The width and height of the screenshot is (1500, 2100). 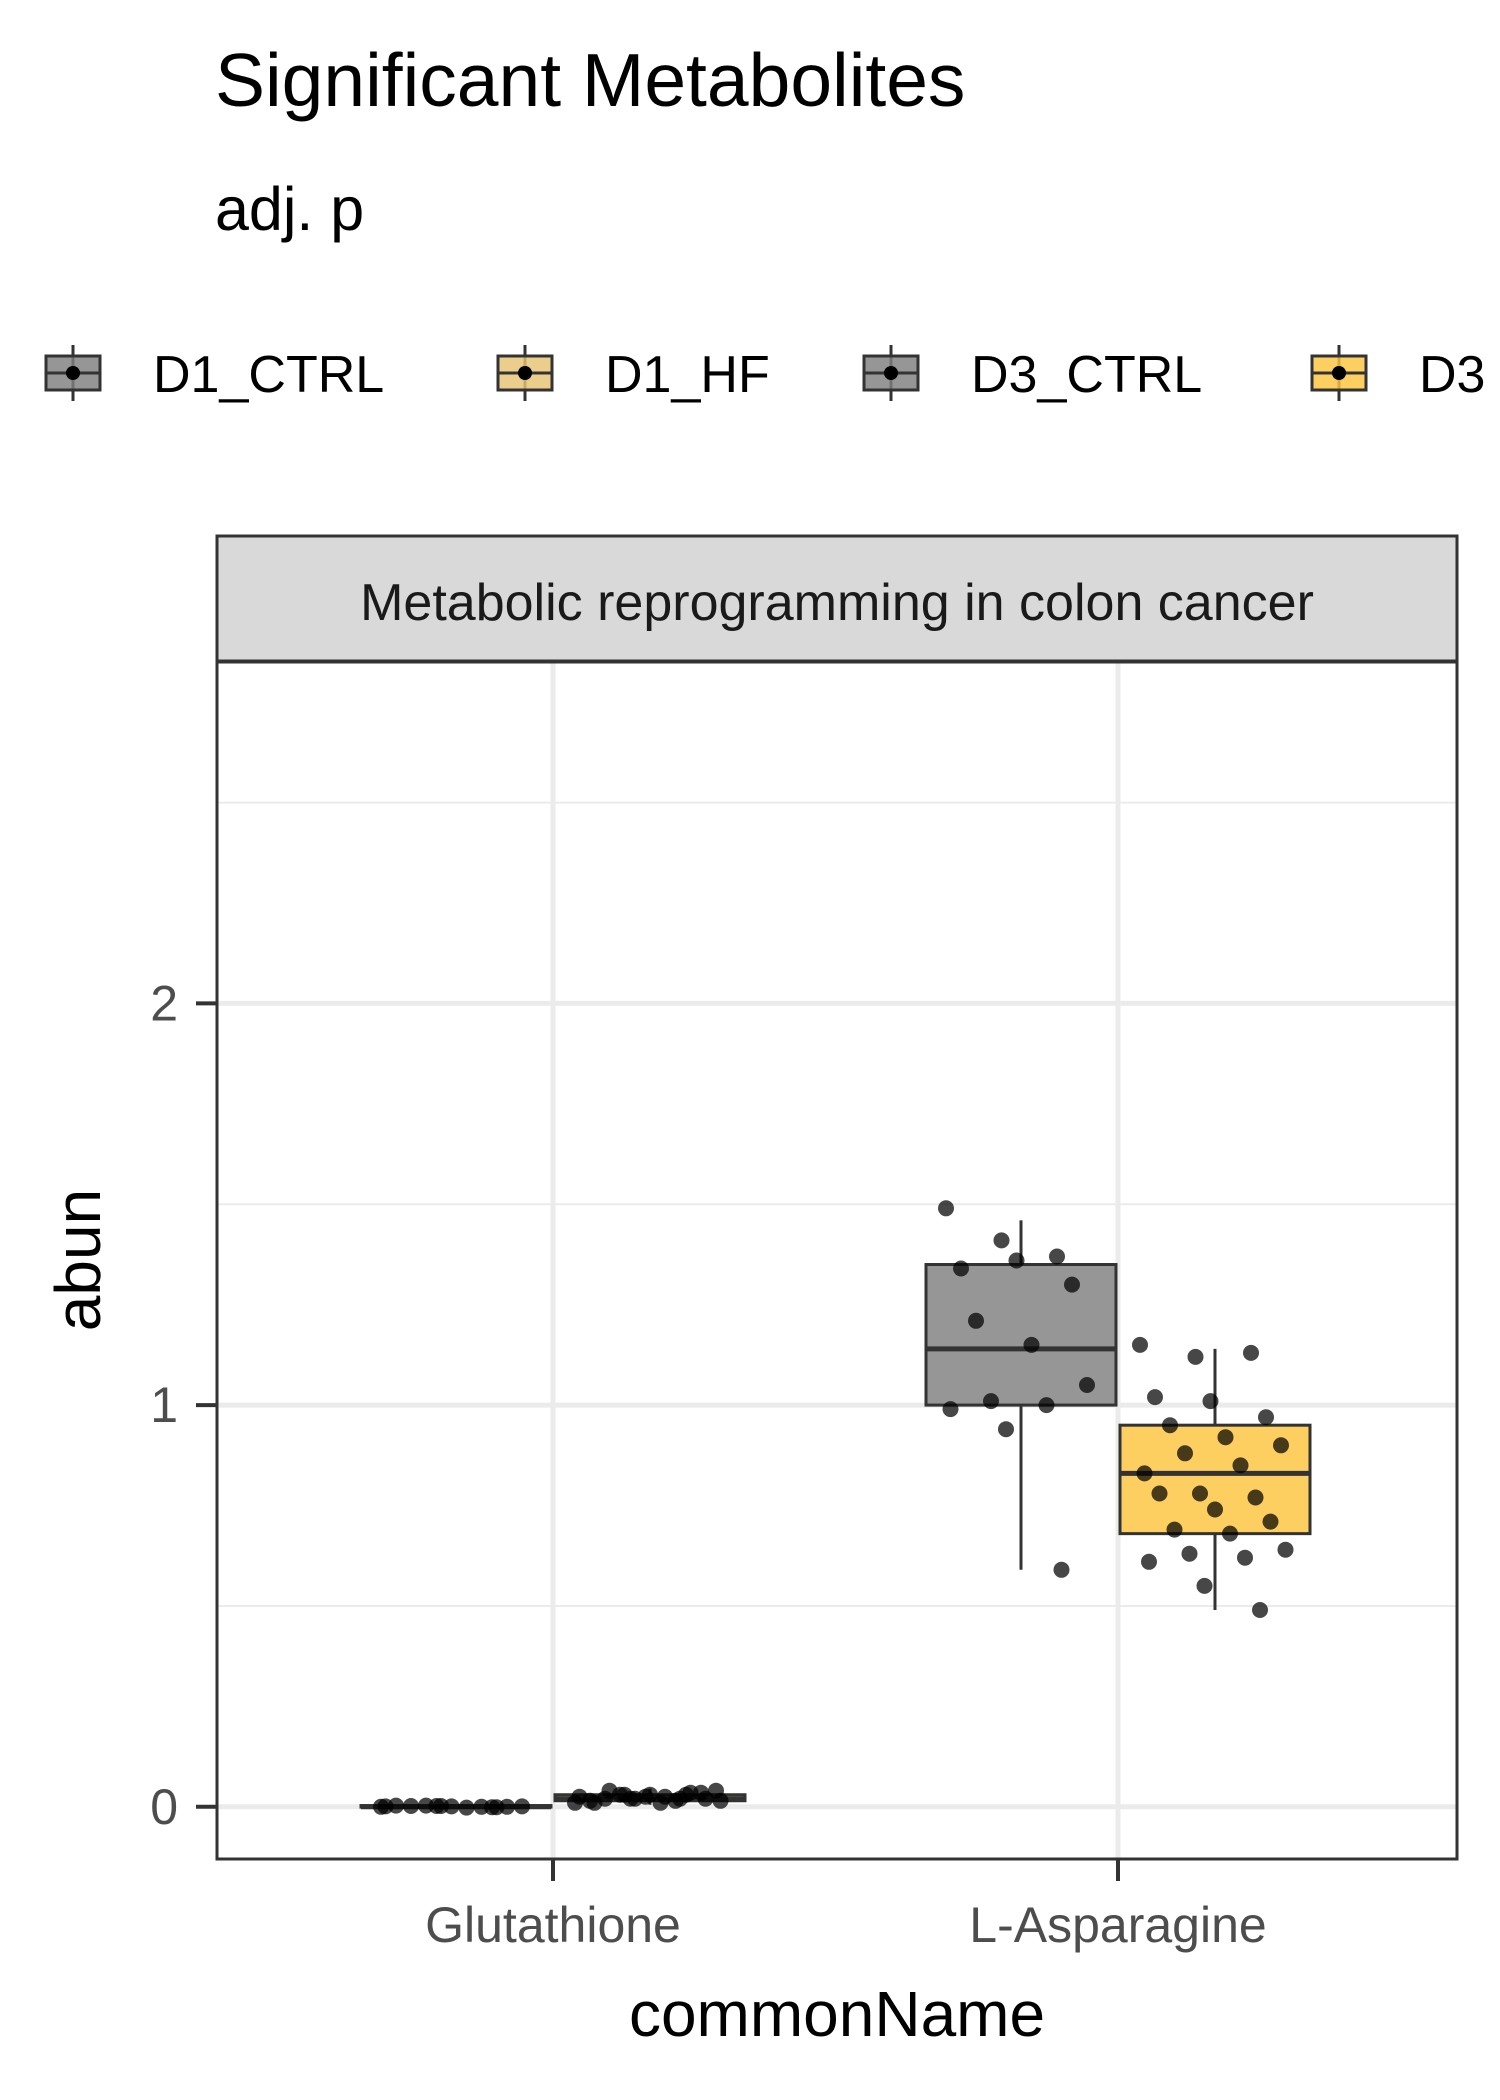 I want to click on legend-label: D3, so click(x=1452, y=375).